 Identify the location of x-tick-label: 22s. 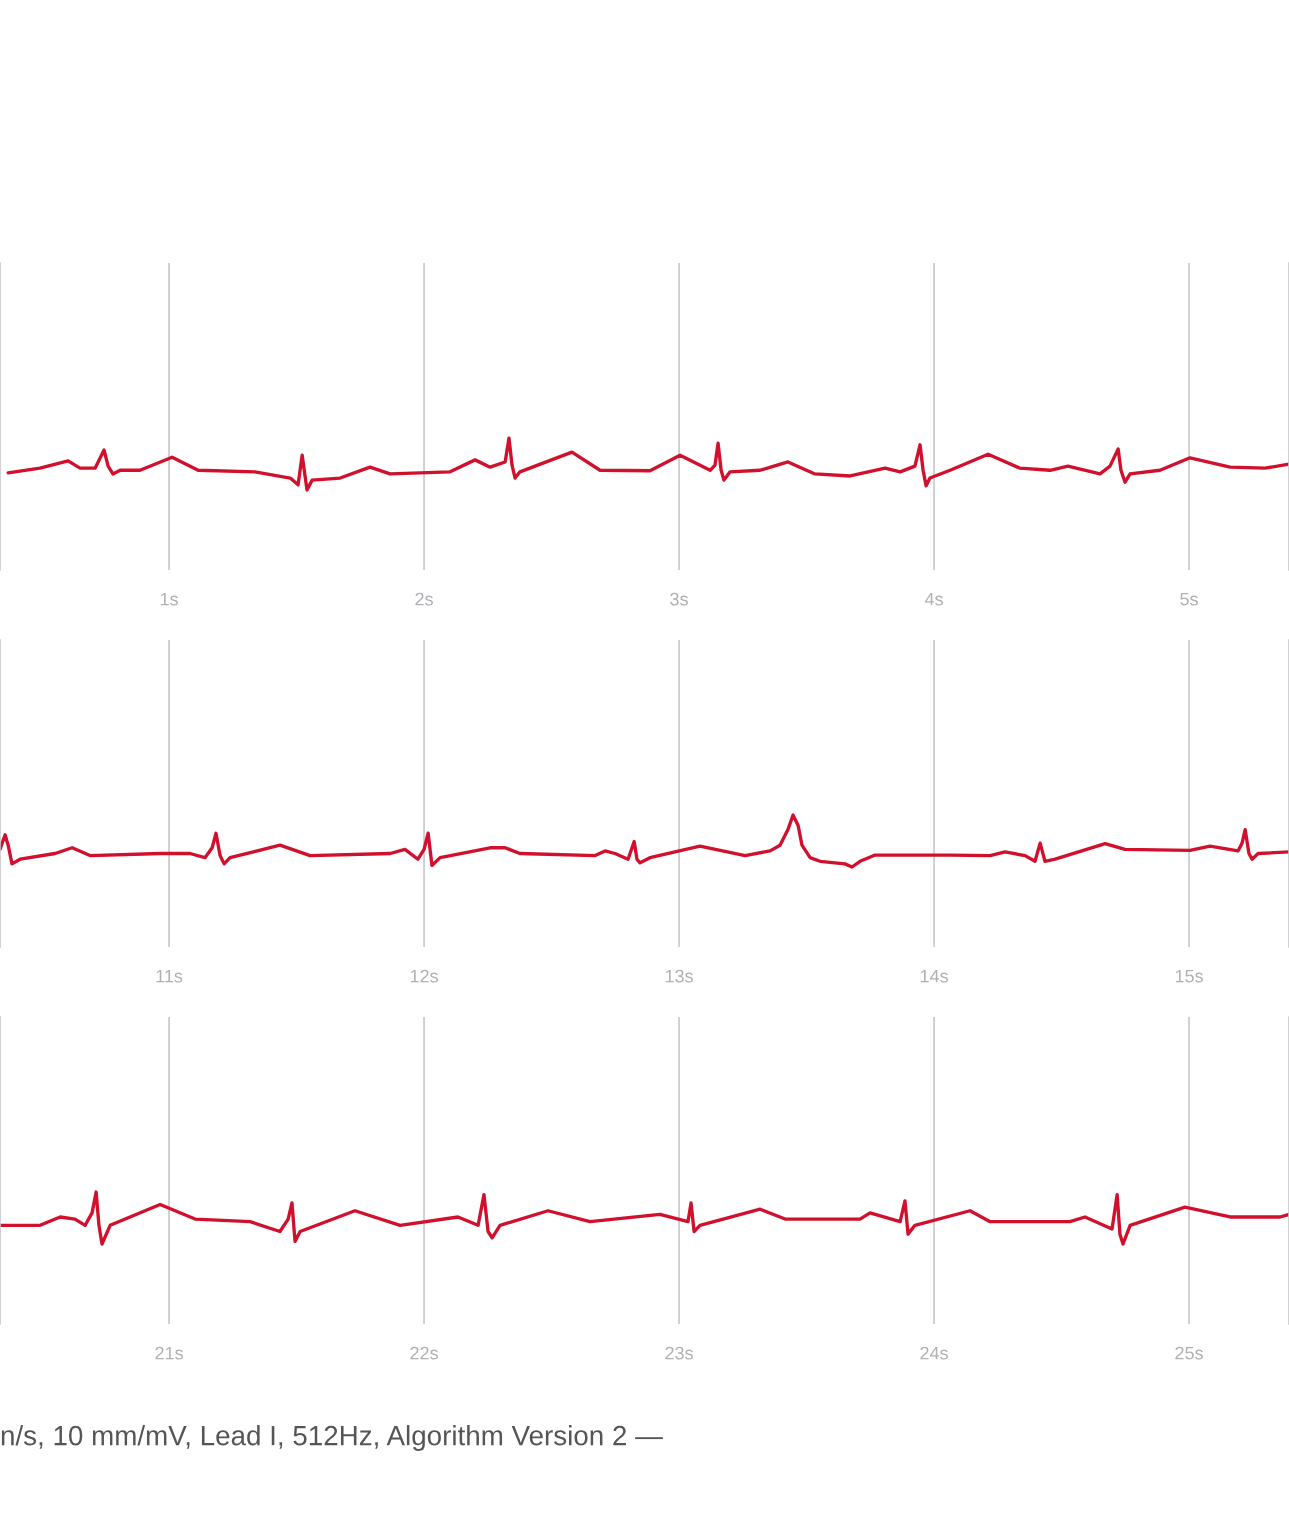
(424, 1353).